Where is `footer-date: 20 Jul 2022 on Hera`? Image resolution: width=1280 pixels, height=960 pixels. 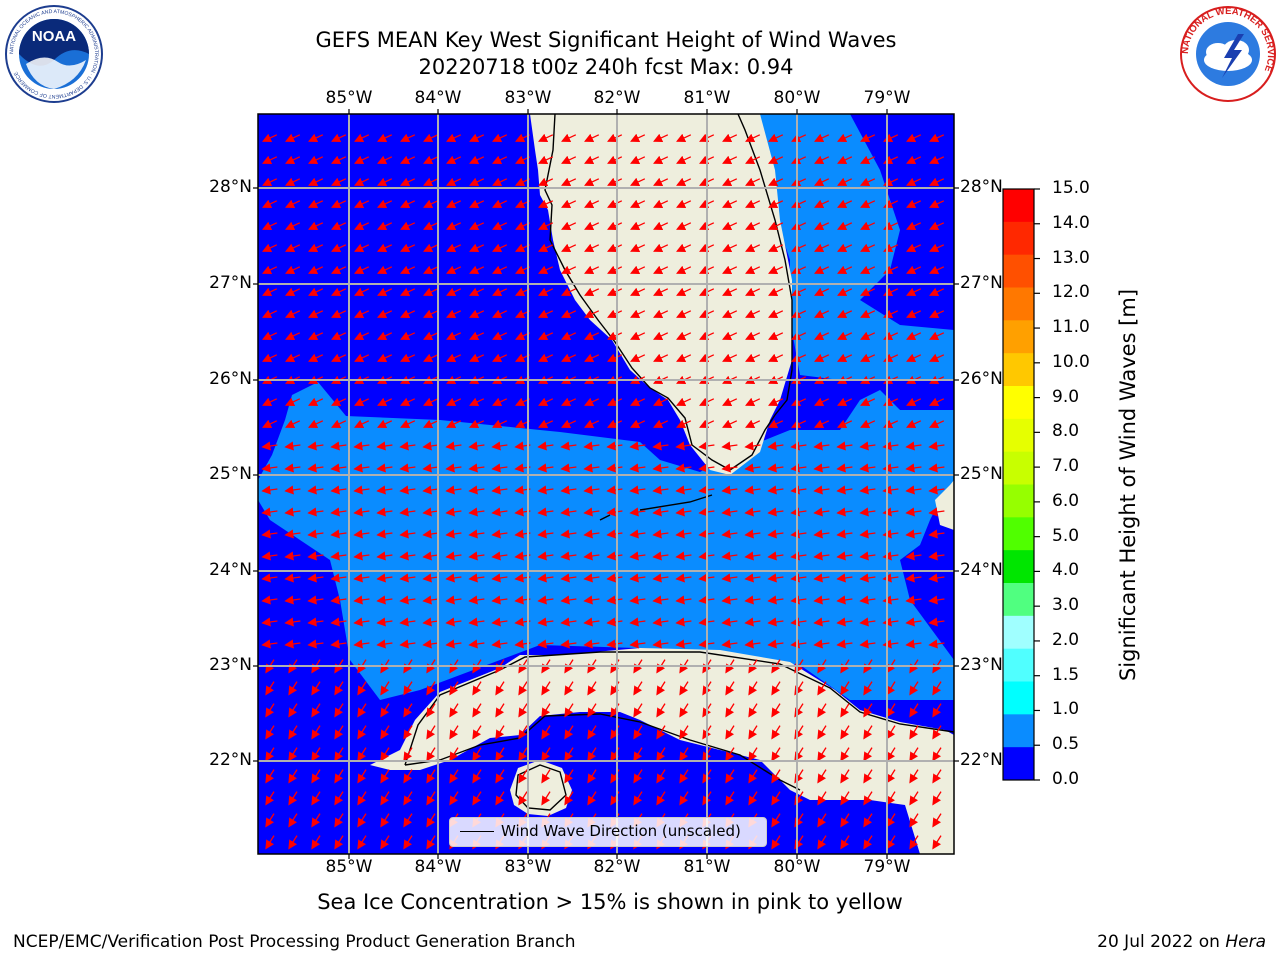 footer-date: 20 Jul 2022 on Hera is located at coordinates (1181, 942).